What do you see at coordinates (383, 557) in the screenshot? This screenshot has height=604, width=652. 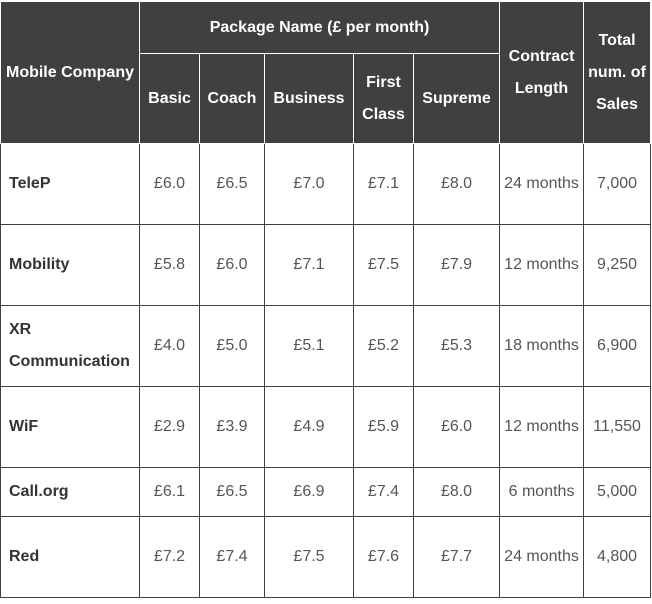 I see `price-first-class: £7.6` at bounding box center [383, 557].